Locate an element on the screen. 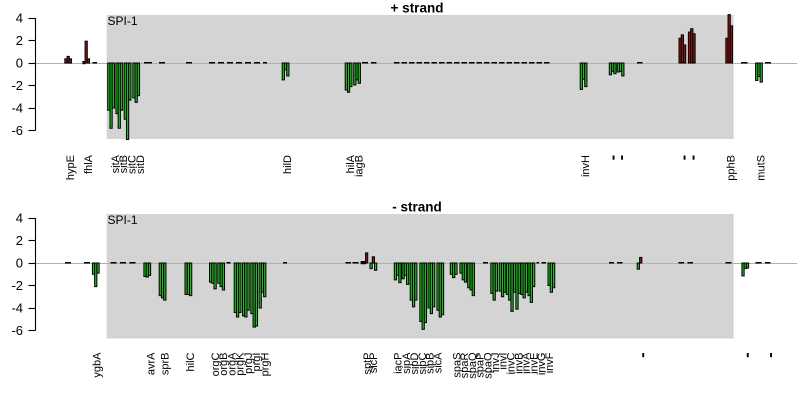 Image resolution: width=800 pixels, height=400 pixels. svg-text: spaR is located at coordinates (465, 365).